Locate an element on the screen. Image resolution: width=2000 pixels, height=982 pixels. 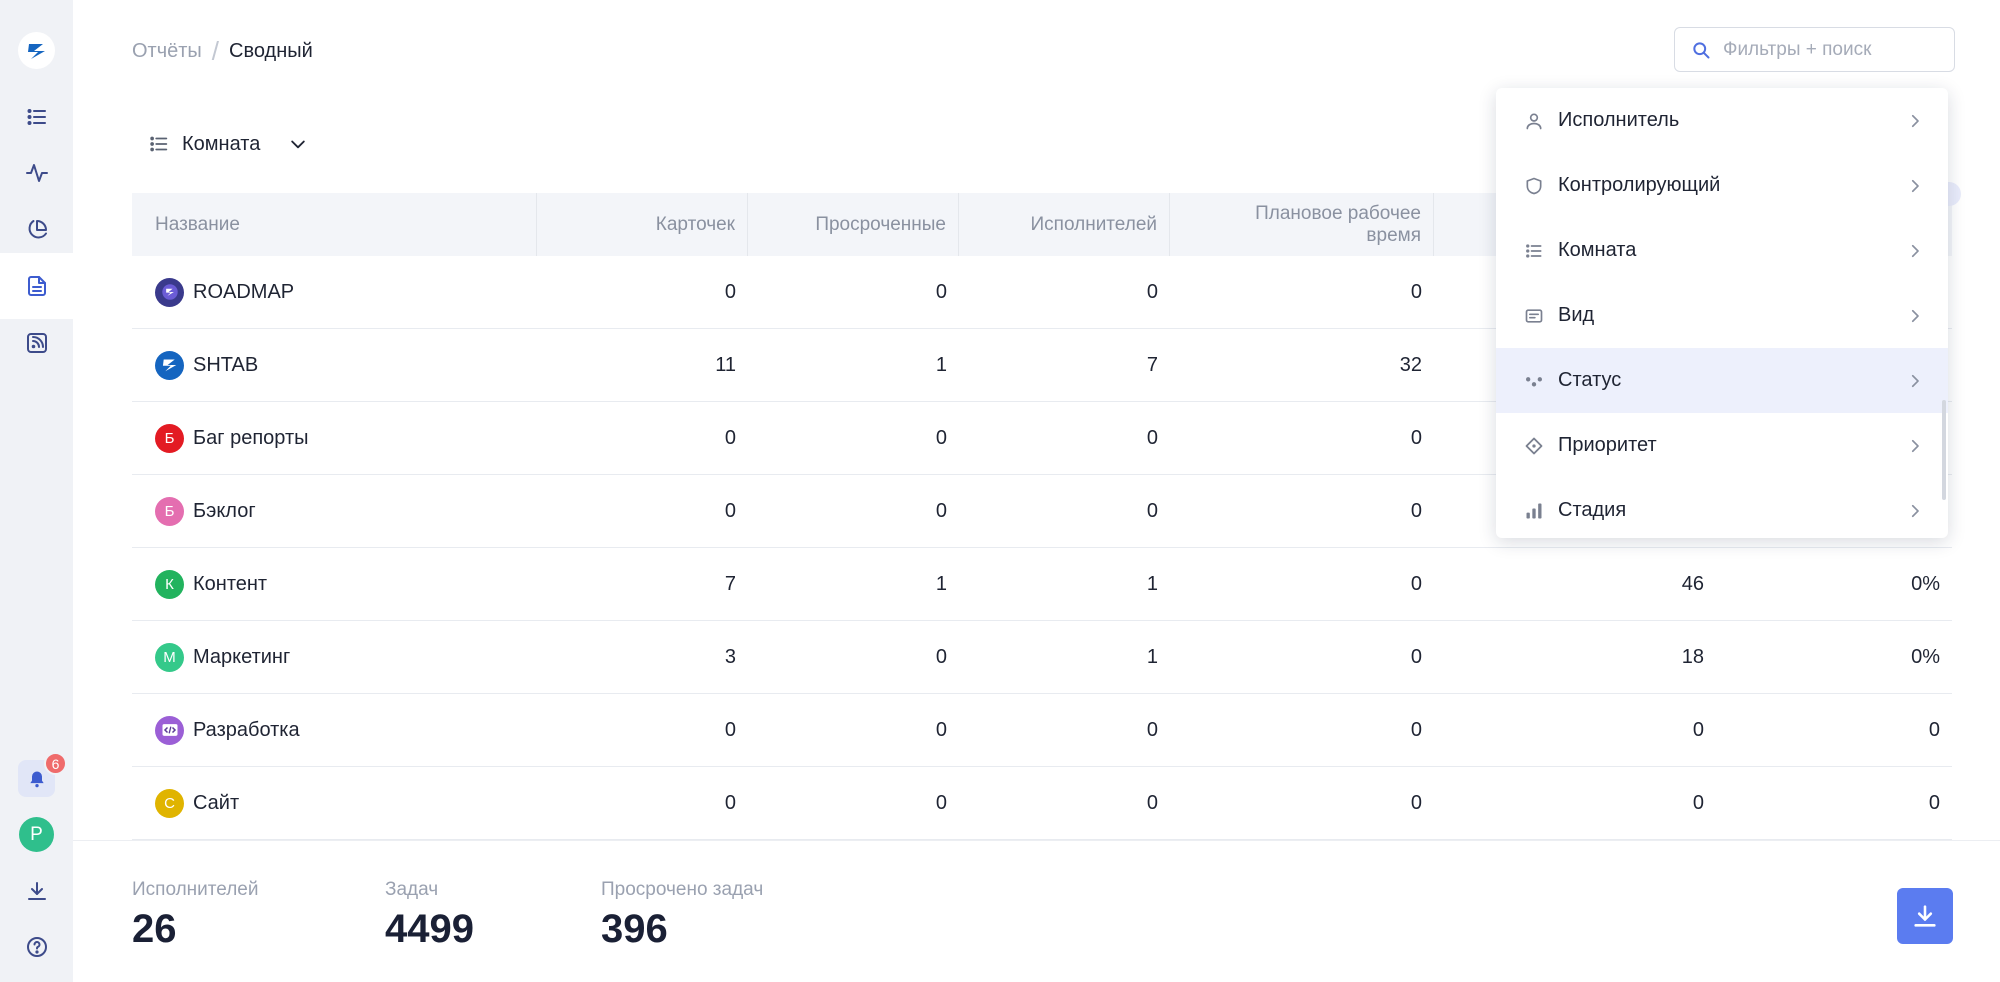
stat-value: 26 is located at coordinates (154, 929).